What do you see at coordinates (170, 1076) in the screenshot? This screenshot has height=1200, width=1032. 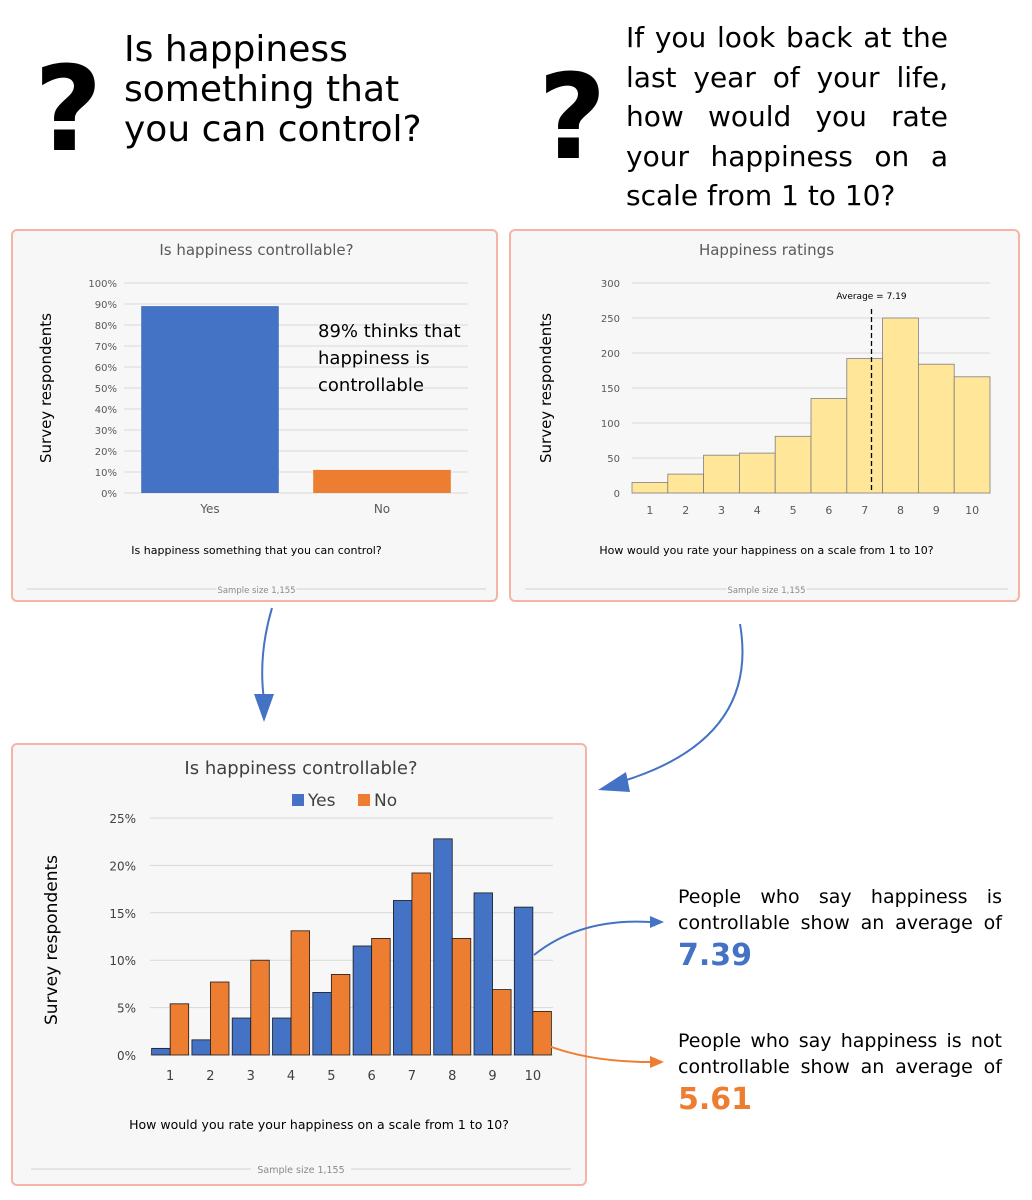 I see `x-tick-label: 1` at bounding box center [170, 1076].